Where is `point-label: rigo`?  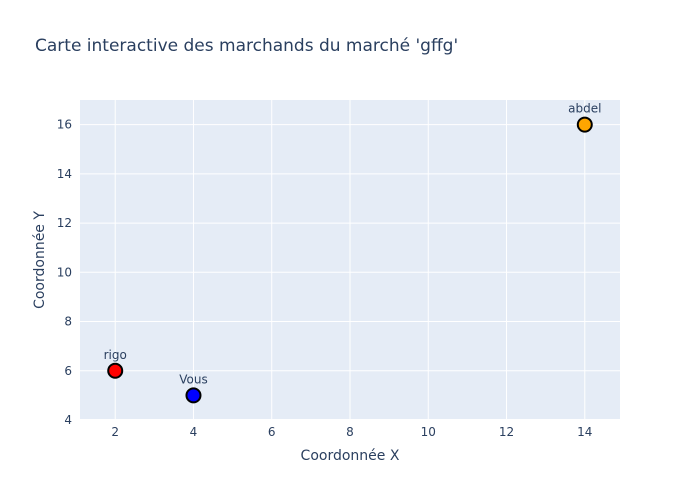
point-label: rigo is located at coordinates (115, 355).